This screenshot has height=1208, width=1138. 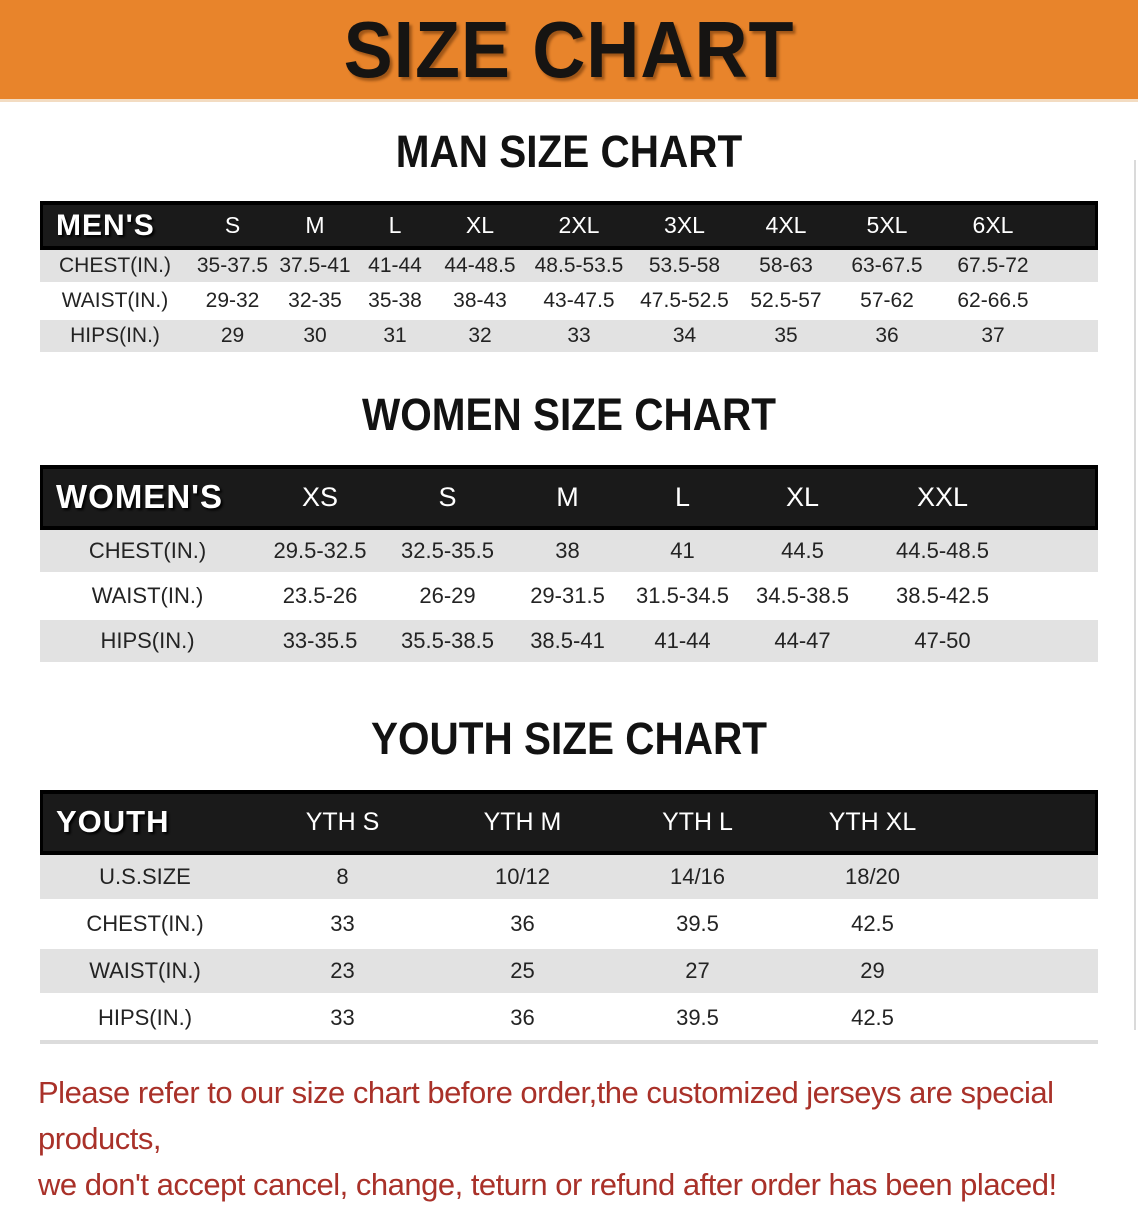 What do you see at coordinates (682, 597) in the screenshot?
I see `cell: 31.5-34.5` at bounding box center [682, 597].